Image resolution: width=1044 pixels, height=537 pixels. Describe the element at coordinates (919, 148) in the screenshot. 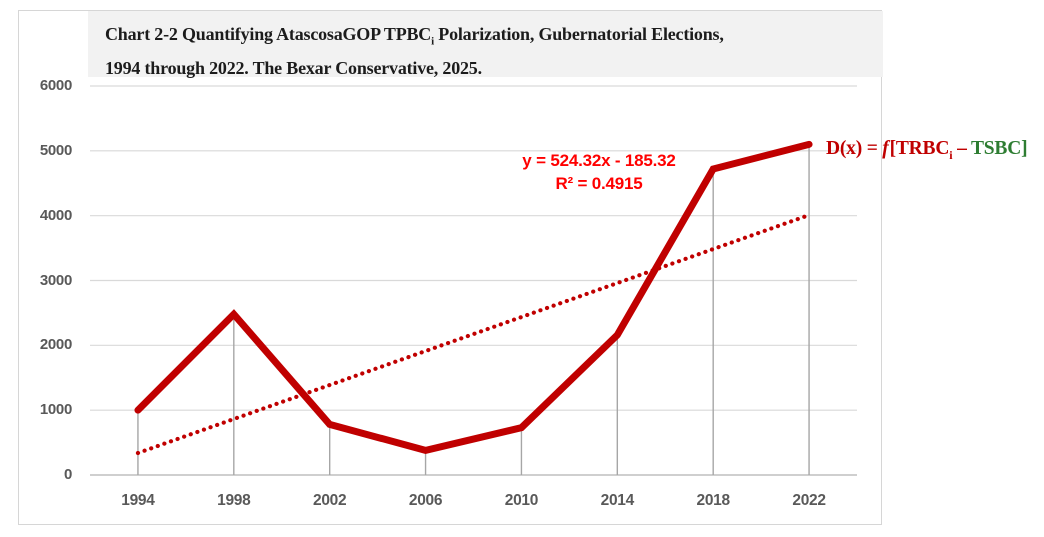

I see `dx-label-red-part: [TRBC` at that location.